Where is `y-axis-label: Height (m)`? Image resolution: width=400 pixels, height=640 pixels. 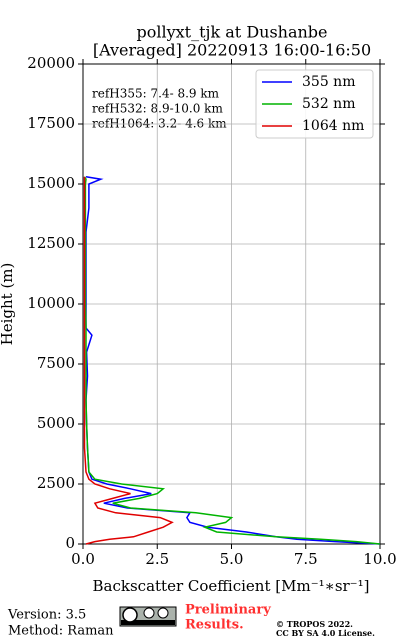
y-axis-label: Height (m) is located at coordinates (8, 304).